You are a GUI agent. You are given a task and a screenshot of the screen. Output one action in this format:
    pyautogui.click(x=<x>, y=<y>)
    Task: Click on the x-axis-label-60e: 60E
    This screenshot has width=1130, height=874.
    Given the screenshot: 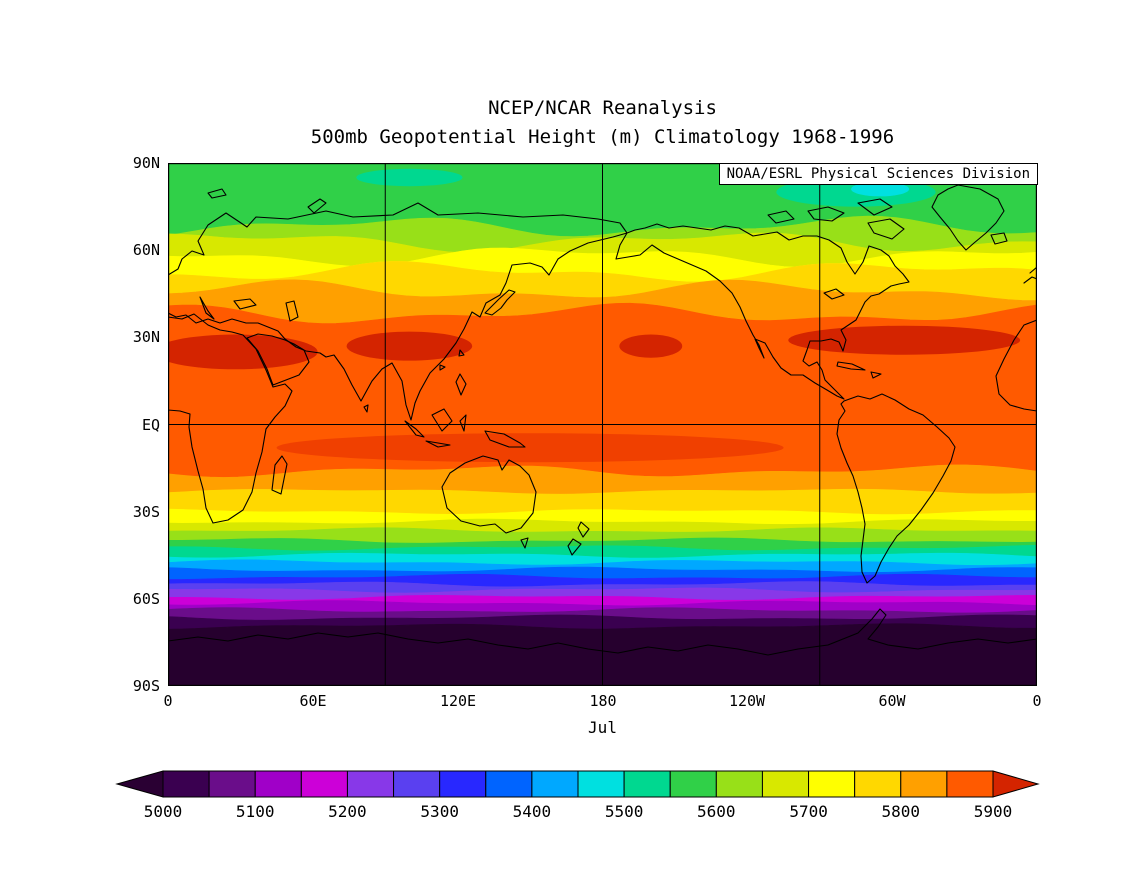 What is the action you would take?
    pyautogui.click(x=313, y=701)
    